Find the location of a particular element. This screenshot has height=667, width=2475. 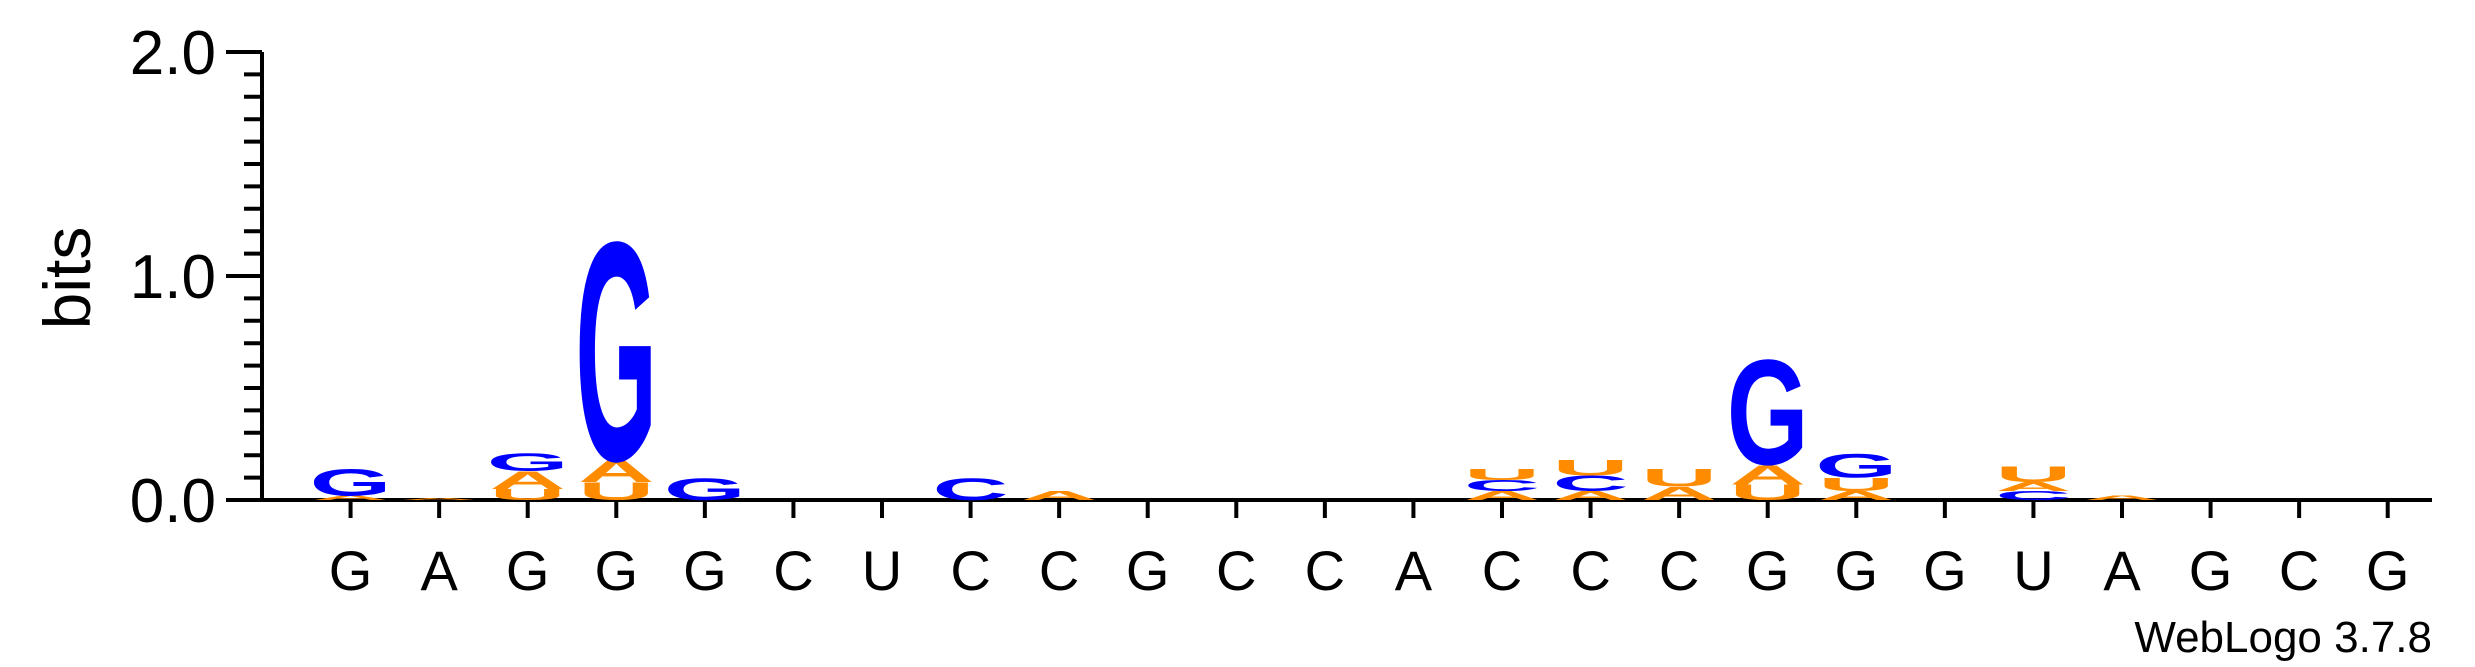

y-axis-label: bits is located at coordinates (67, 278).